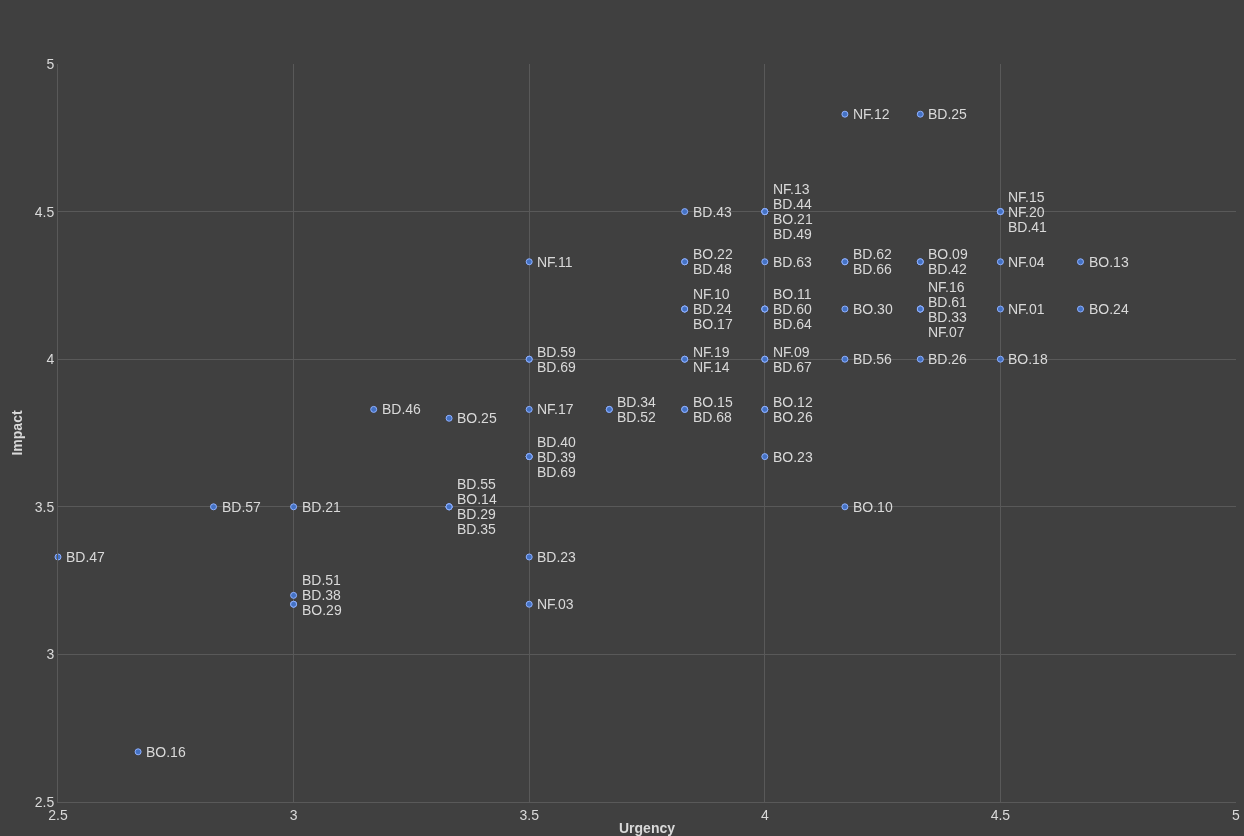  I want to click on data-label: BD.64, so click(793, 324).